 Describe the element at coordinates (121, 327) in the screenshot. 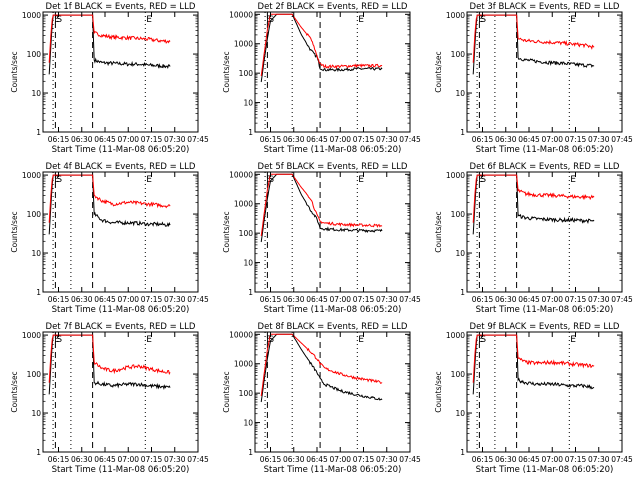

I see `panel-title: Det 7f BLACK = Events, RED = LLD` at that location.